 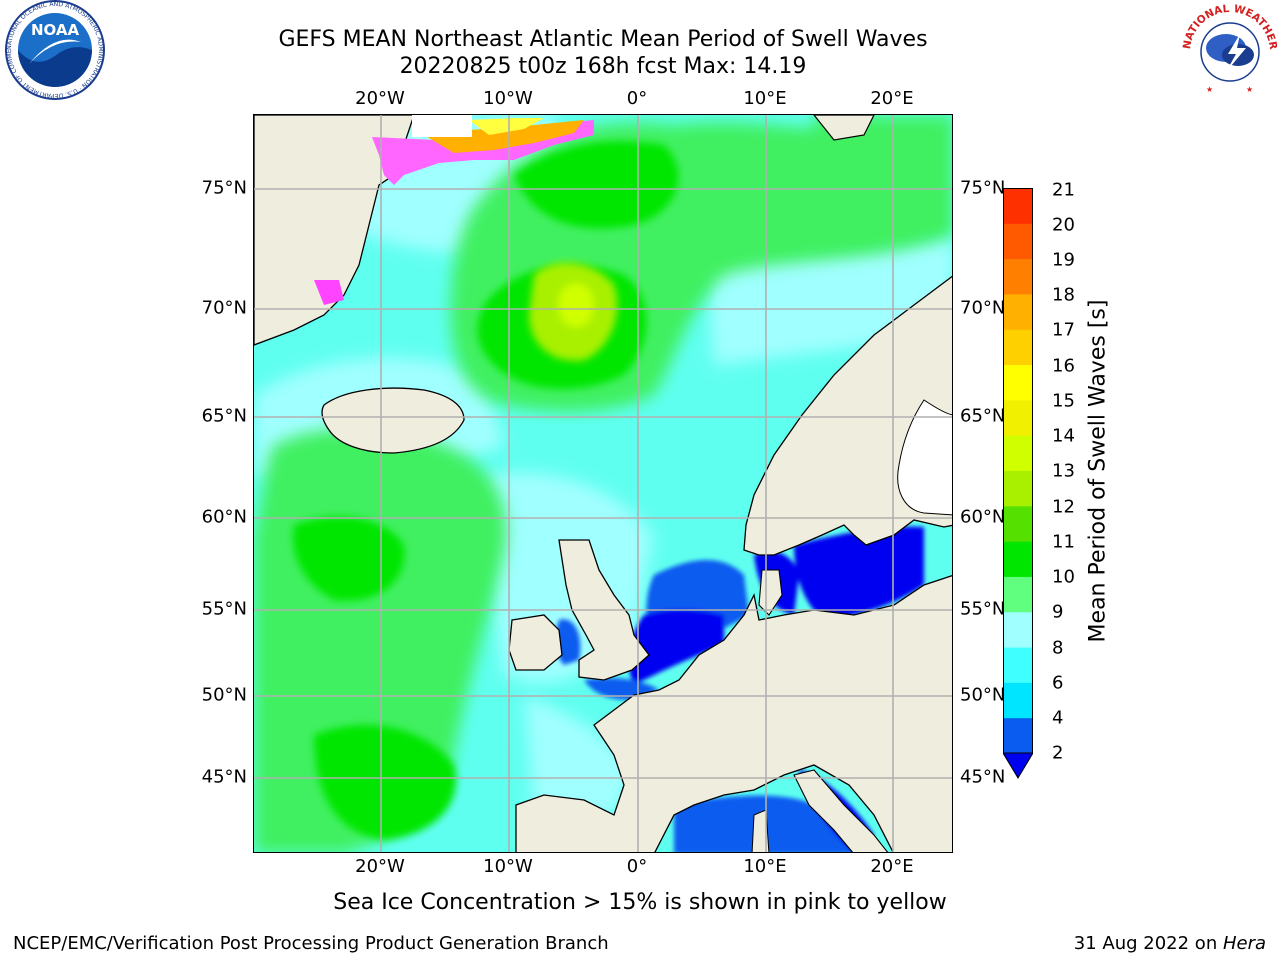 I want to click on lon-label-top-10e: 10°E, so click(x=765, y=98).